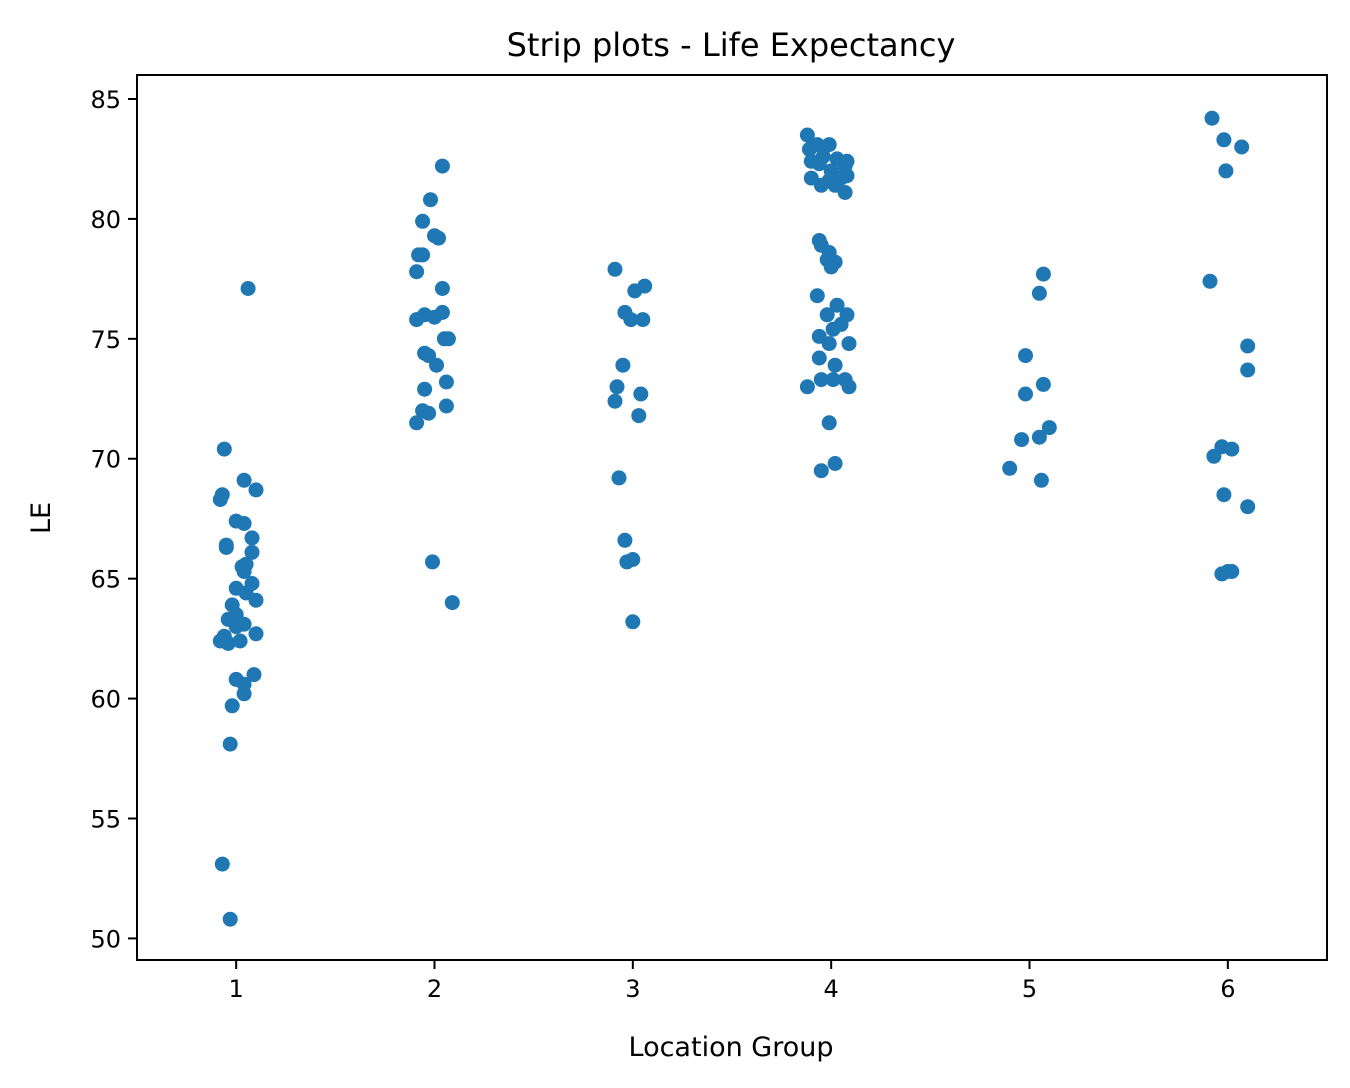  Describe the element at coordinates (105, 460) in the screenshot. I see `y-tick-label: 70` at that location.